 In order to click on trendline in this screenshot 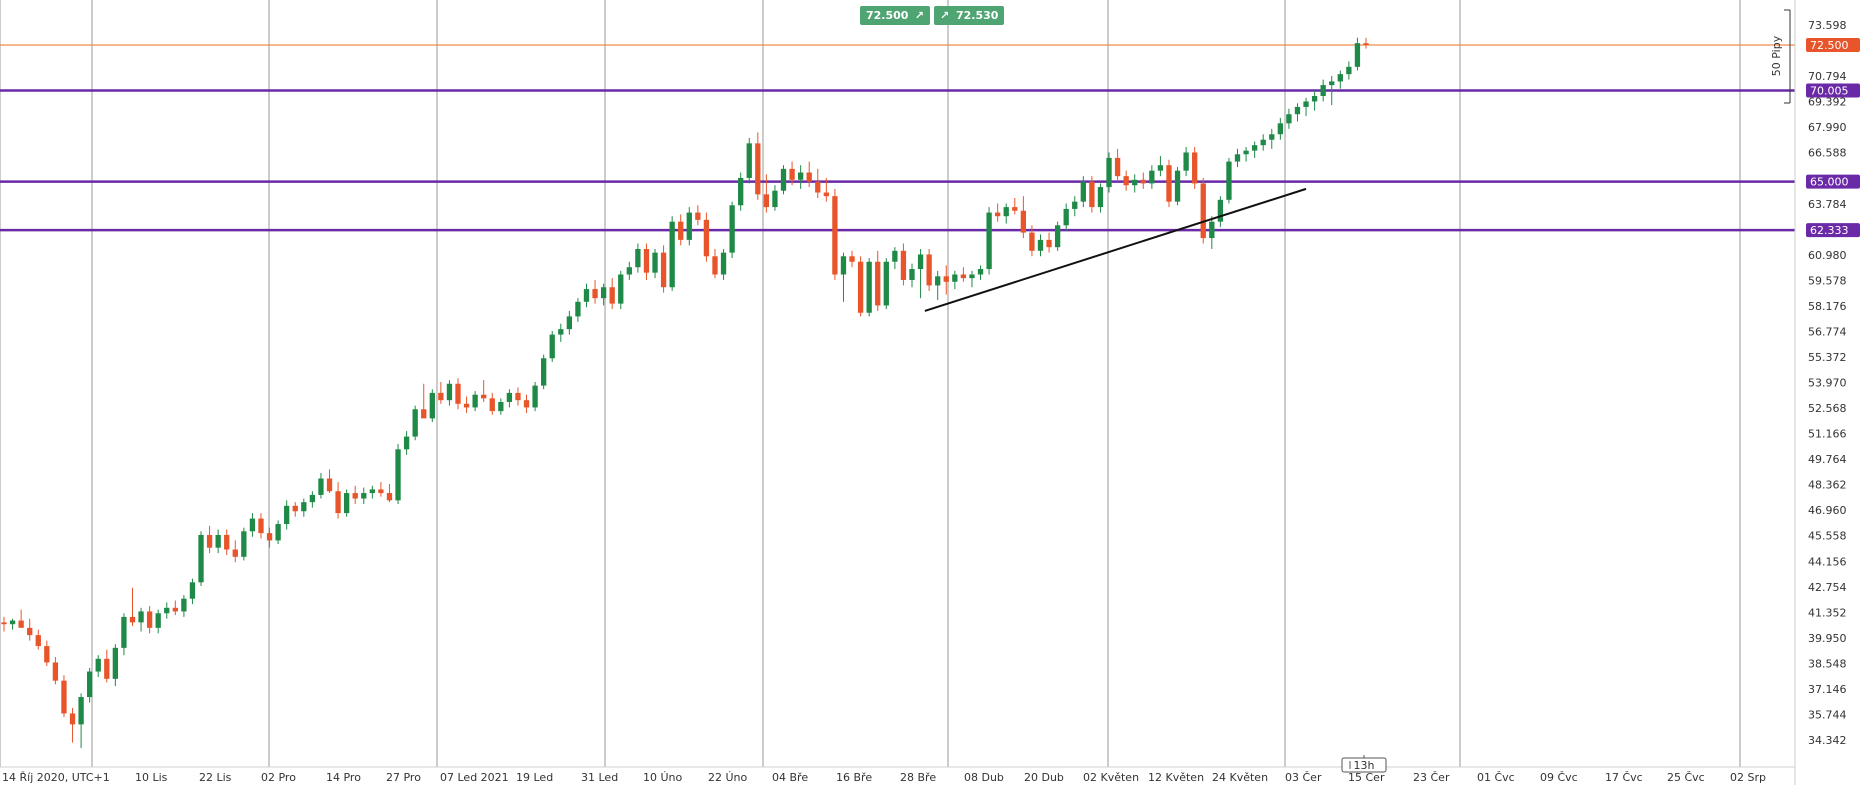, I will do `click(1115, 249)`.